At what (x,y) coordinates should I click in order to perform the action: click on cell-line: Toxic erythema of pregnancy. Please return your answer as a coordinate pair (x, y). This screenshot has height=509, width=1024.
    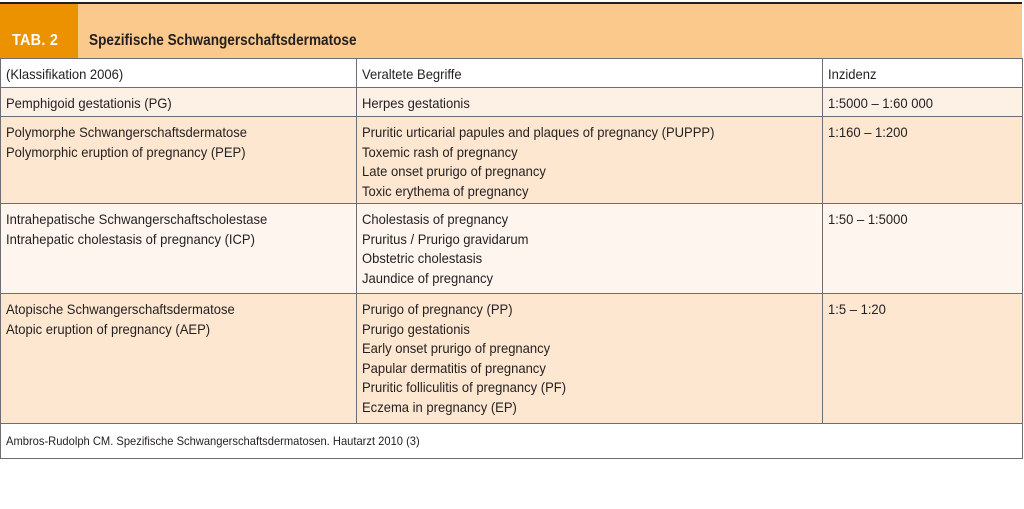
    Looking at the image, I should click on (445, 190).